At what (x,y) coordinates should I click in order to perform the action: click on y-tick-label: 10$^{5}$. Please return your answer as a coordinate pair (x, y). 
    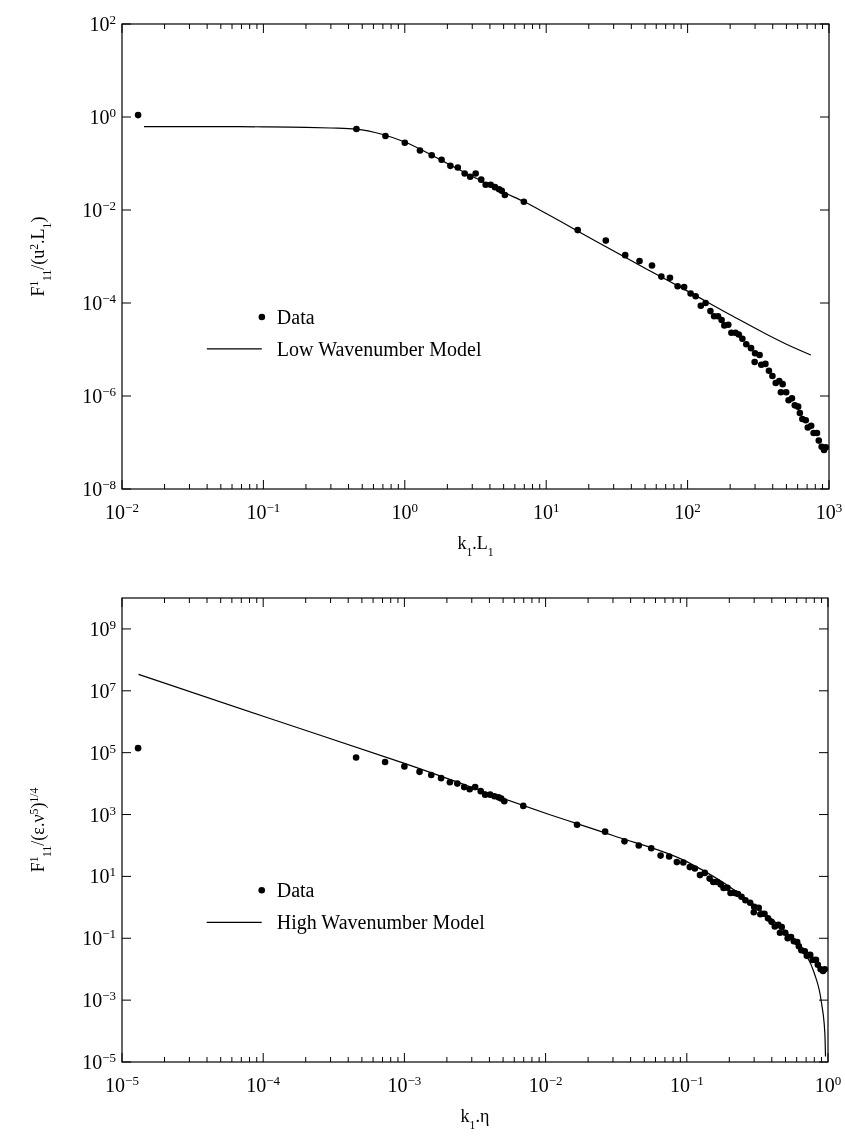
    Looking at the image, I should click on (102, 752).